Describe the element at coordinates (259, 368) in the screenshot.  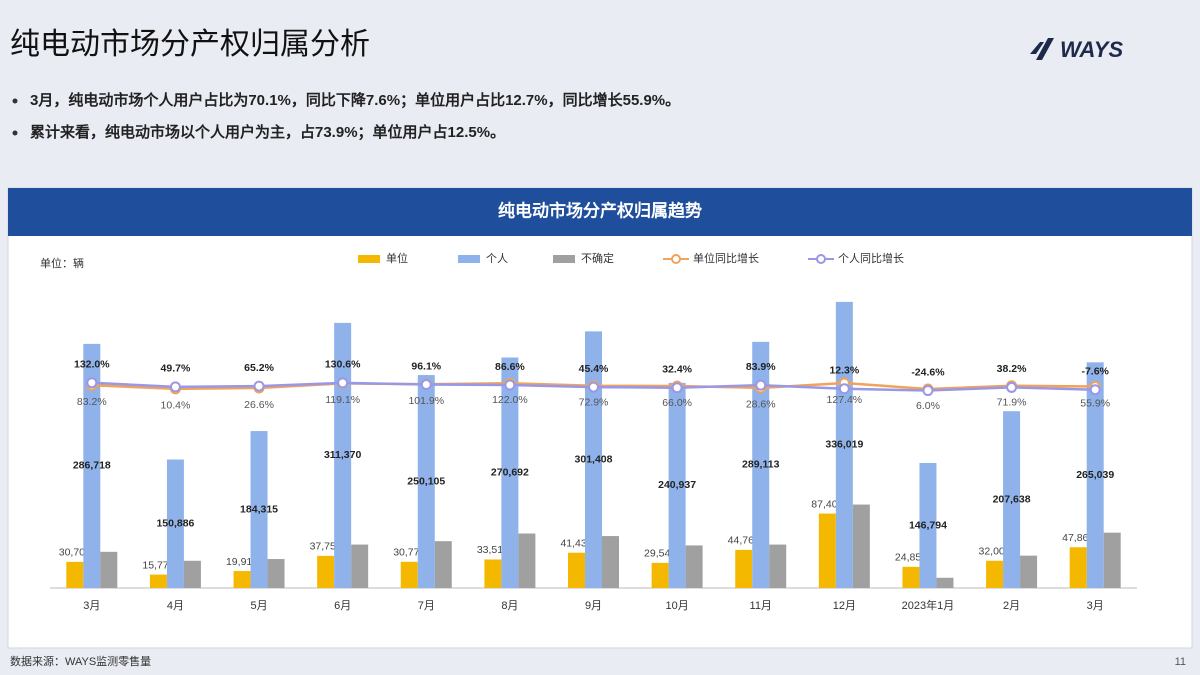
I see `data-label: 65.2%` at that location.